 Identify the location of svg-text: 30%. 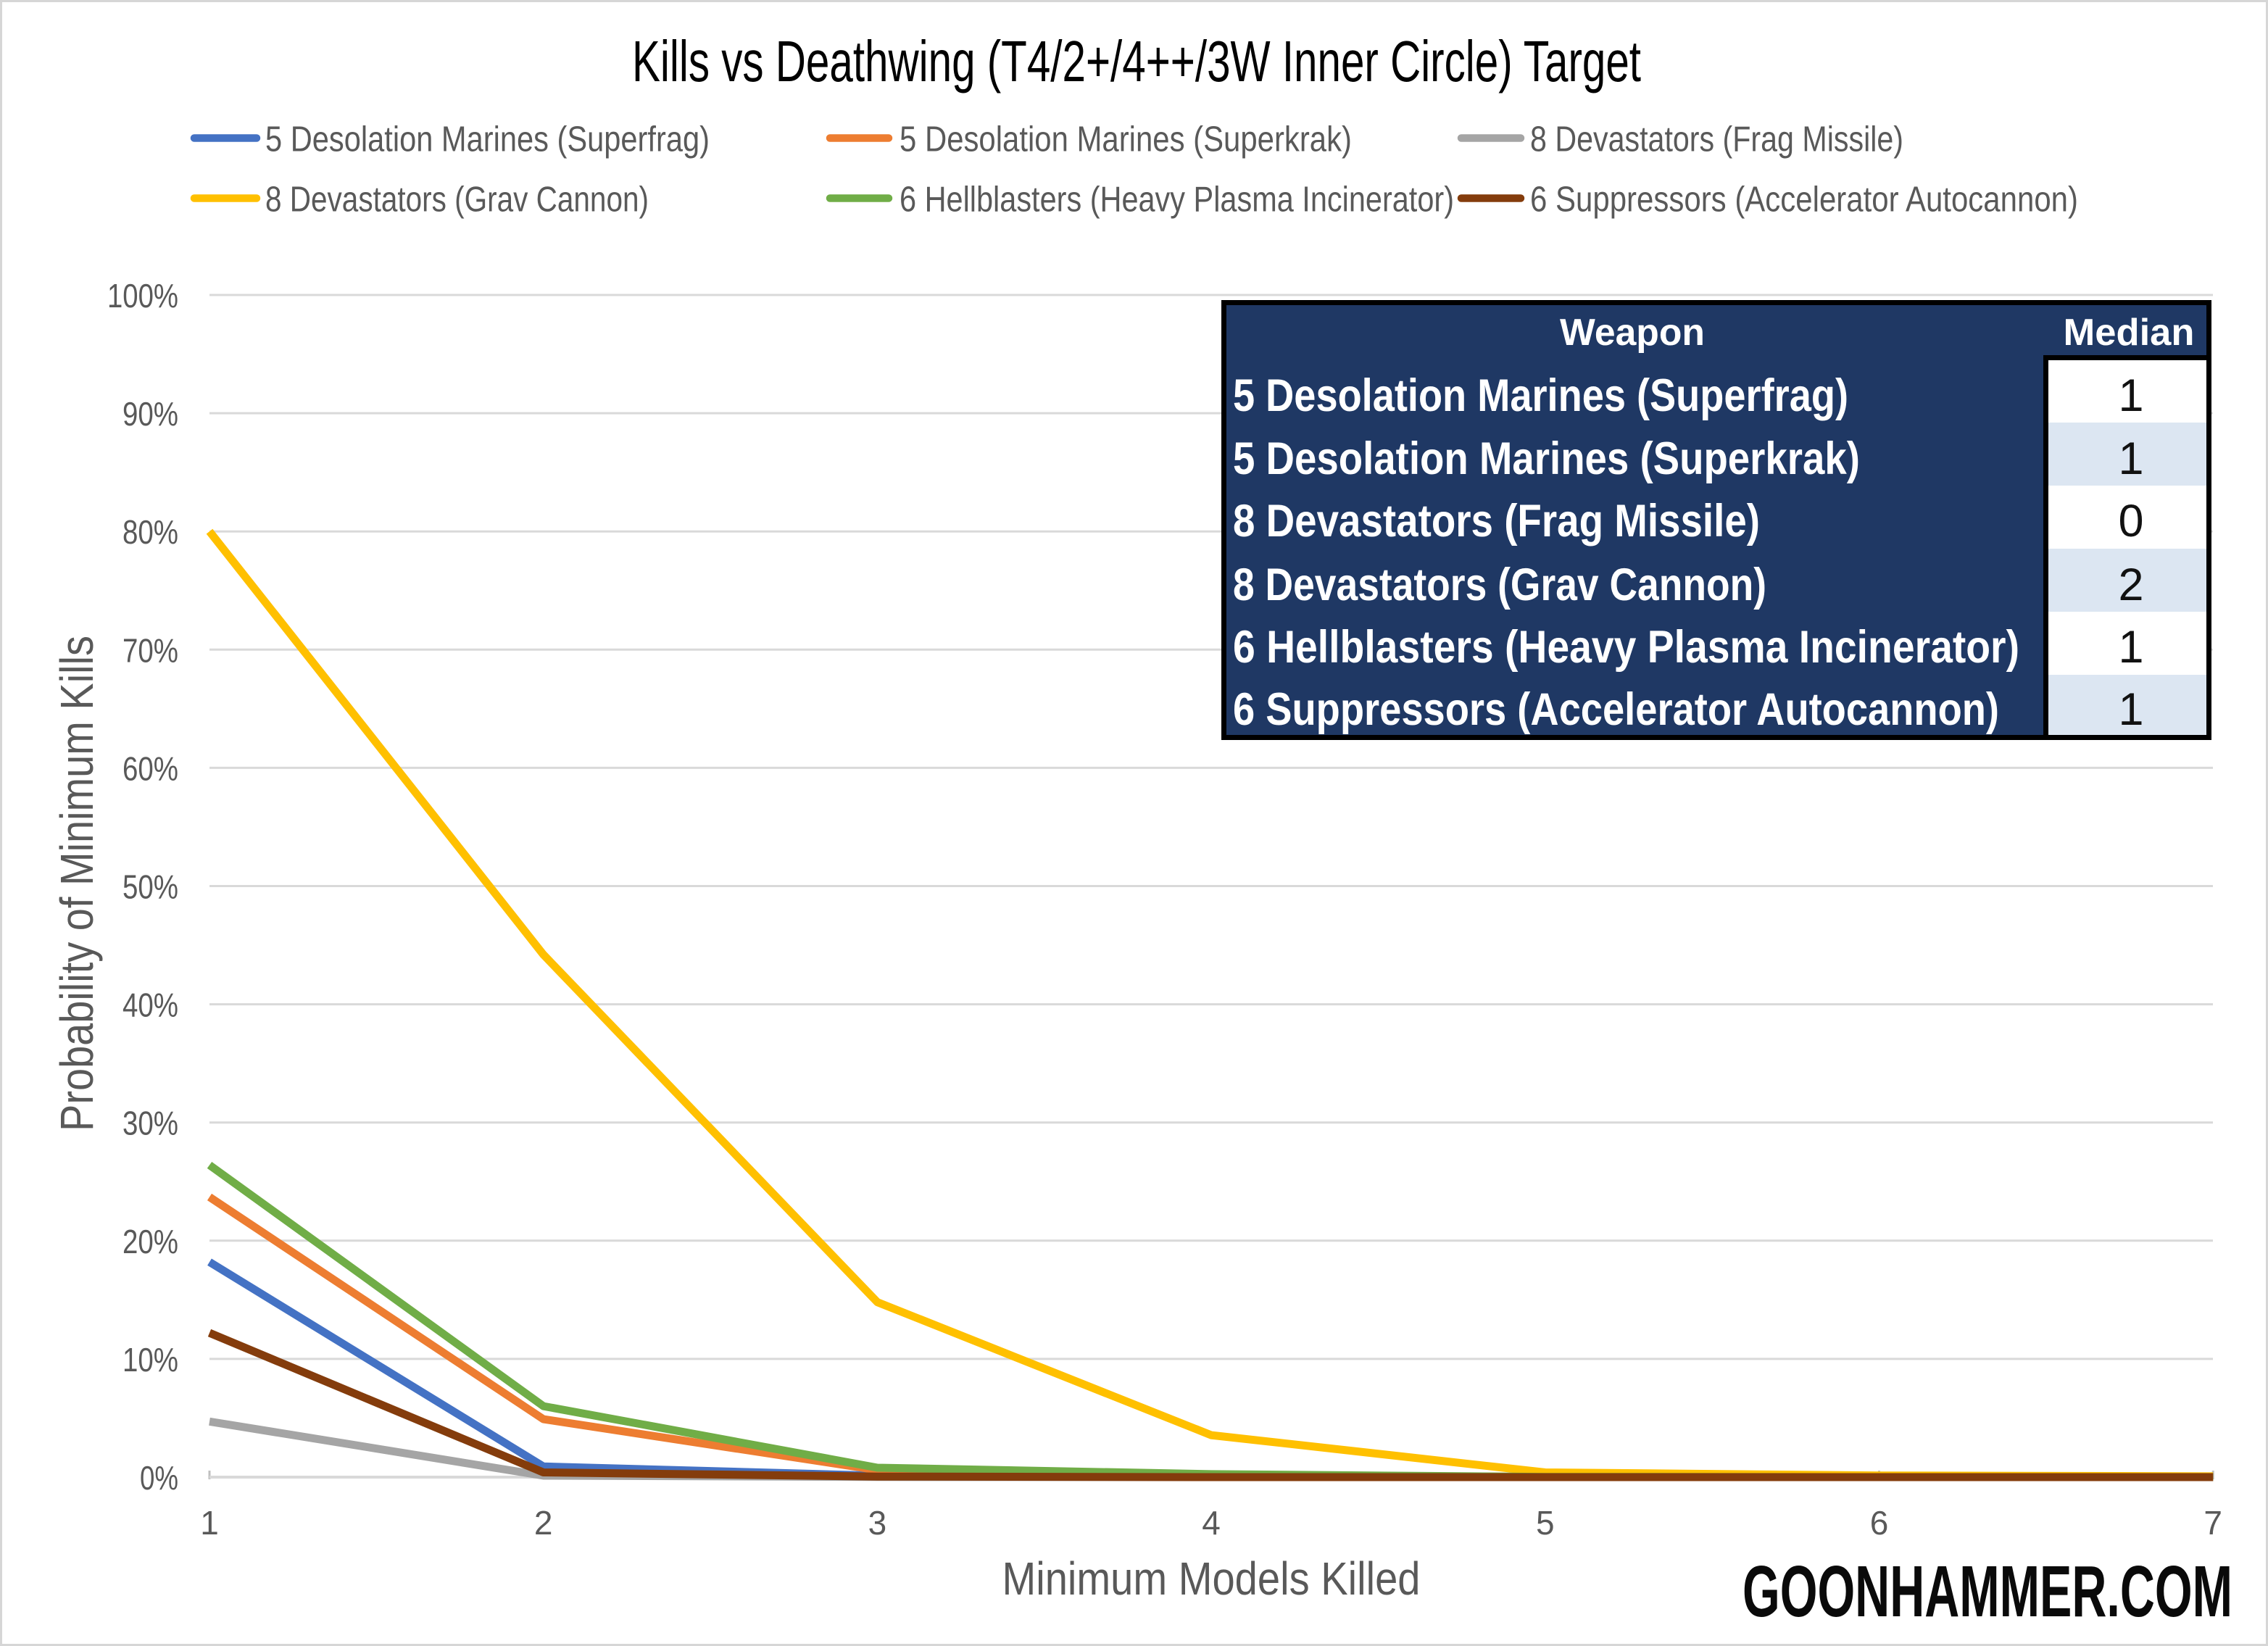
(150, 1123).